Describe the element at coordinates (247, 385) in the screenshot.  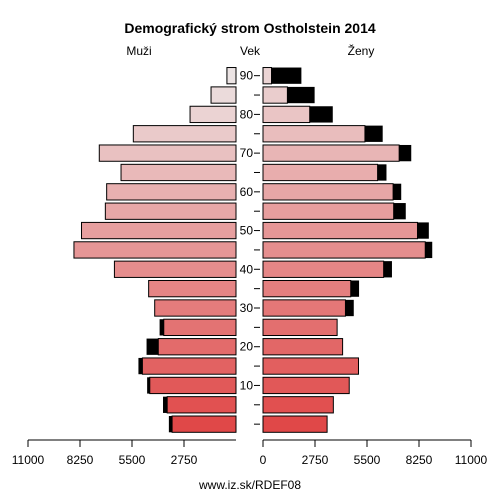
I see `age-label-10: 10` at that location.